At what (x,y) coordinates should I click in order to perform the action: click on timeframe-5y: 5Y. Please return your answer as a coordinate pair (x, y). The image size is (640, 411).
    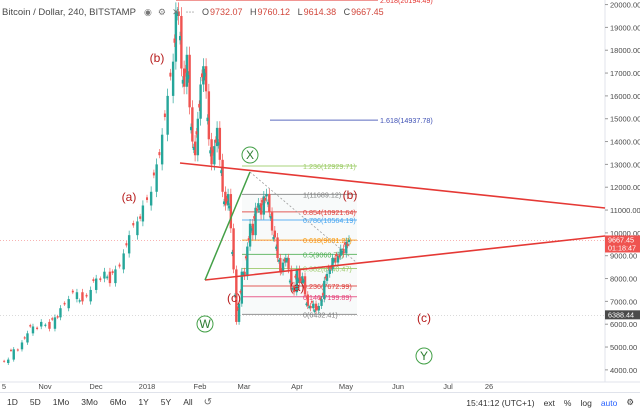
    Looking at the image, I should click on (166, 402).